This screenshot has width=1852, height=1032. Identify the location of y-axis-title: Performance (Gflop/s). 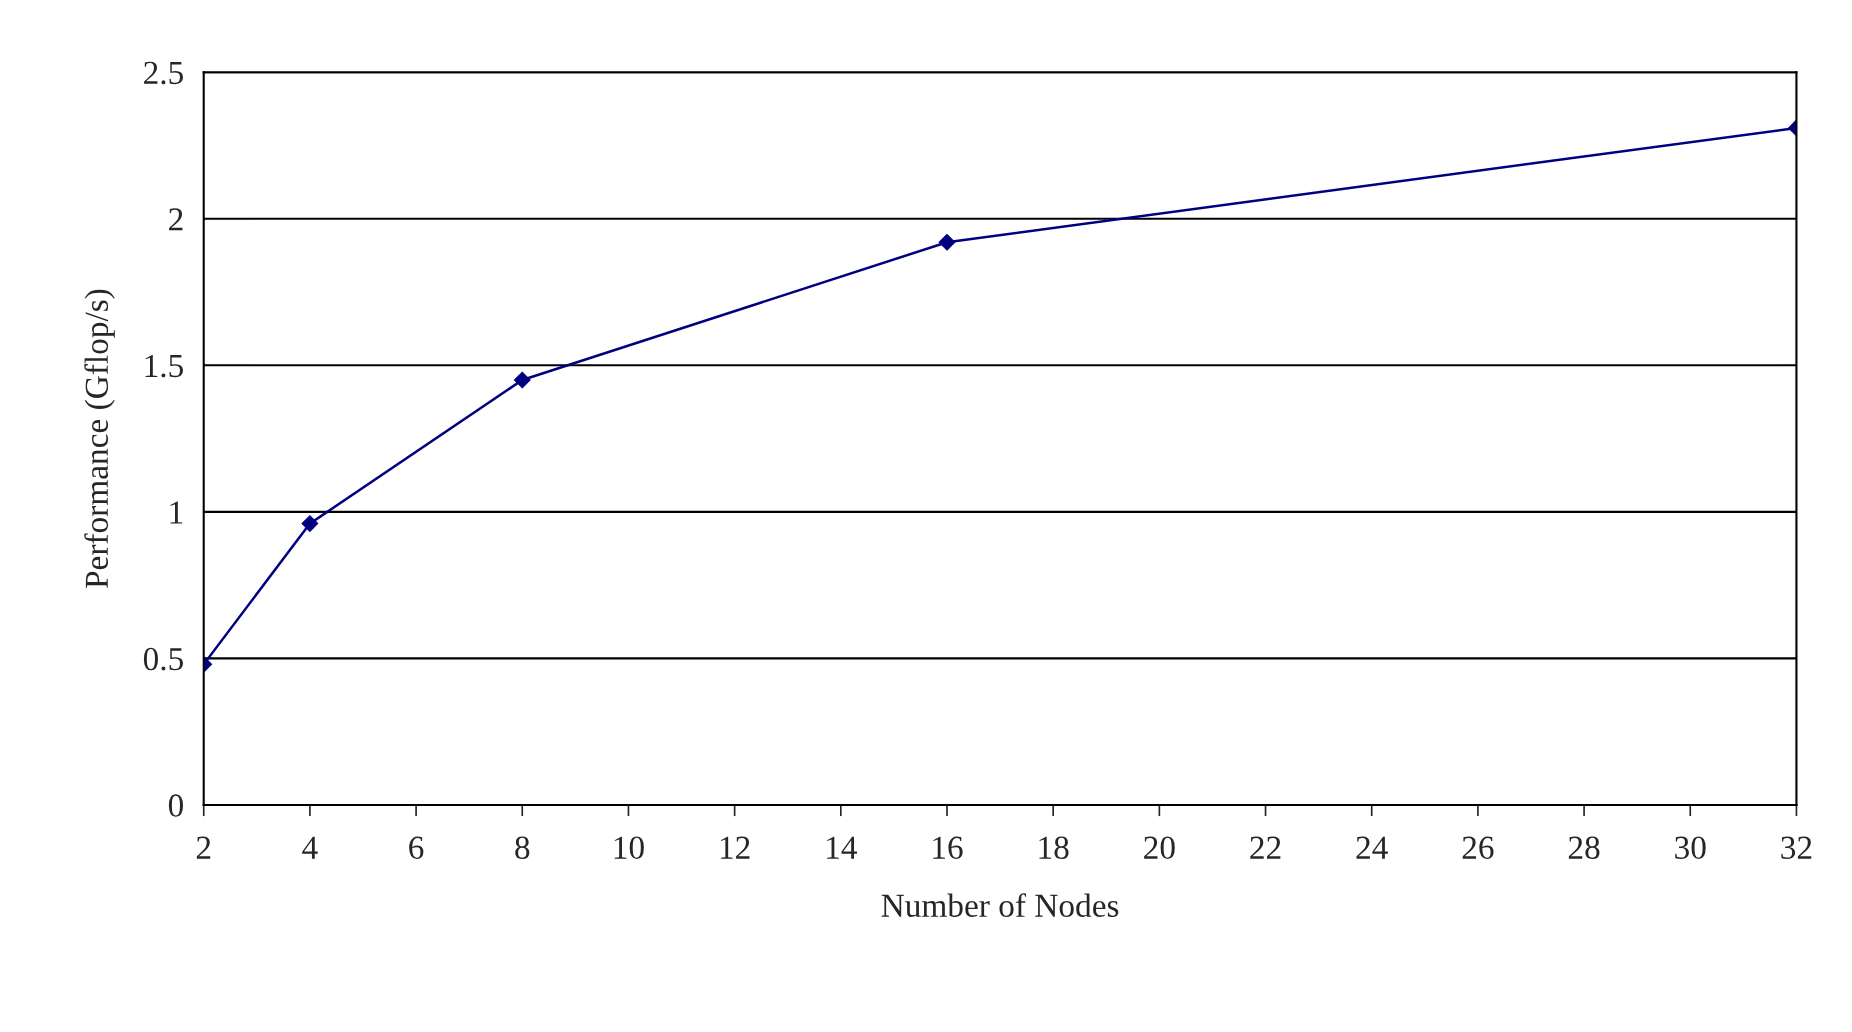
(99, 439).